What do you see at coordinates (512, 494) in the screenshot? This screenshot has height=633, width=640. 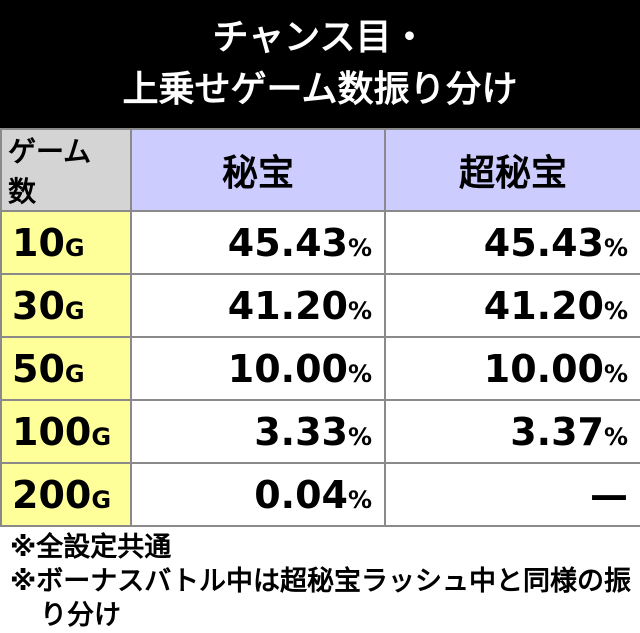 I see `cell: —` at bounding box center [512, 494].